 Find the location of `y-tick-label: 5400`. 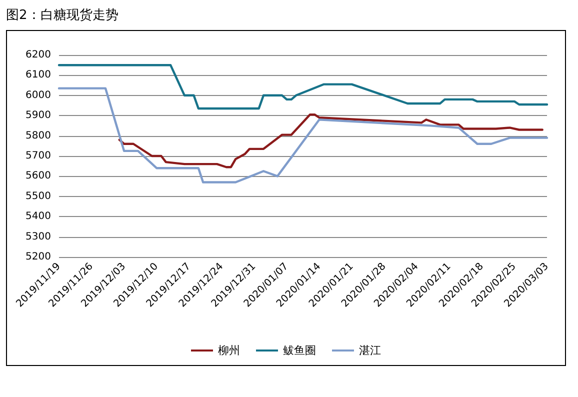

y-tick-label: 5400 is located at coordinates (38, 216).